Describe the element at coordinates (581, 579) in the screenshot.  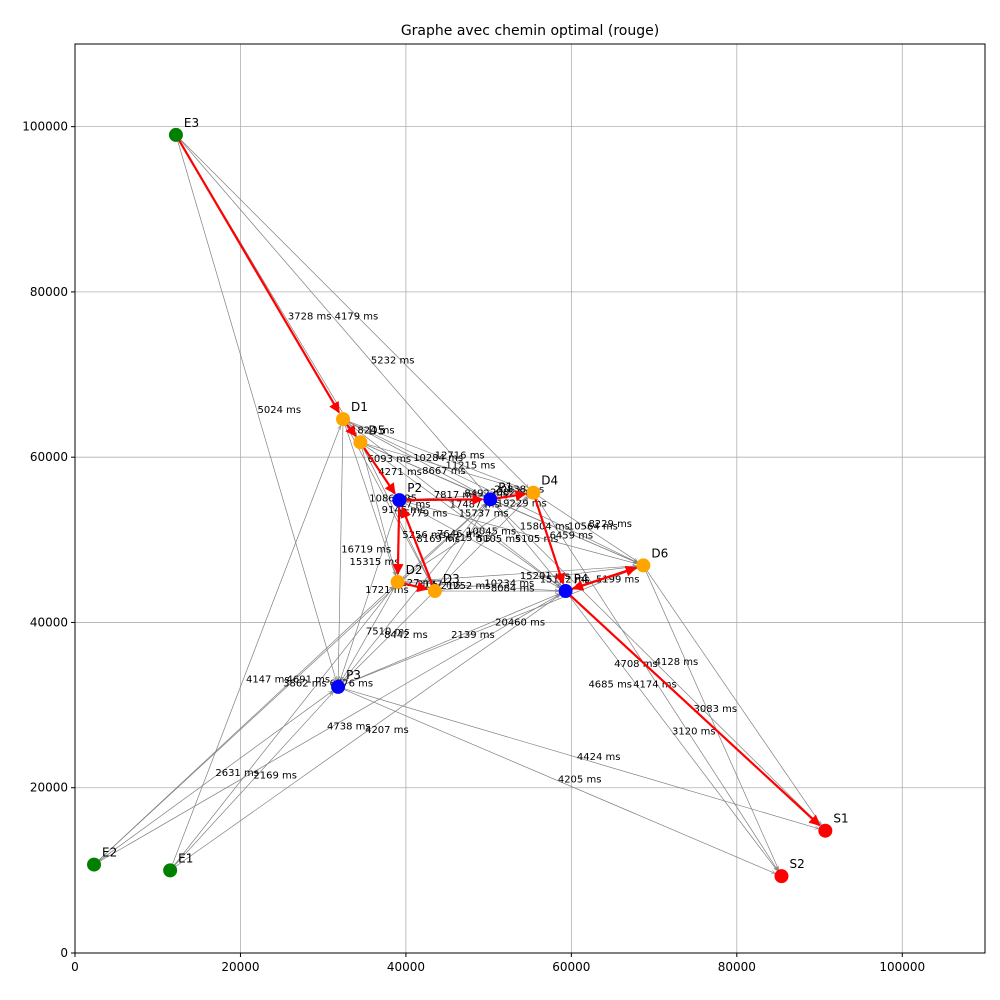
I see `node-label: P4` at that location.